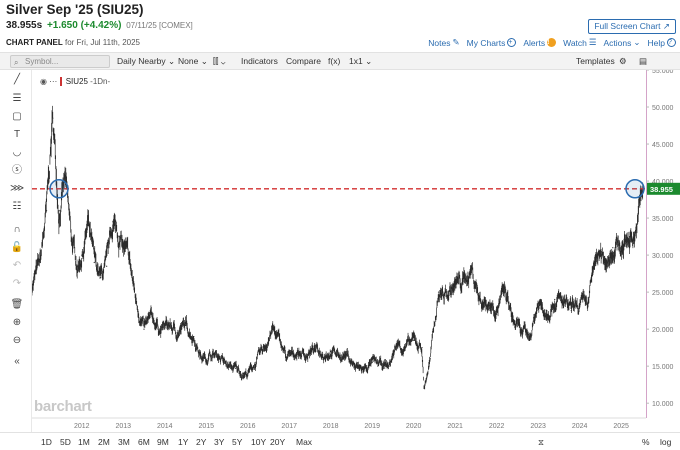 Image resolution: width=680 pixels, height=450 pixels. I want to click on layers-icon: ▤, so click(643, 61).